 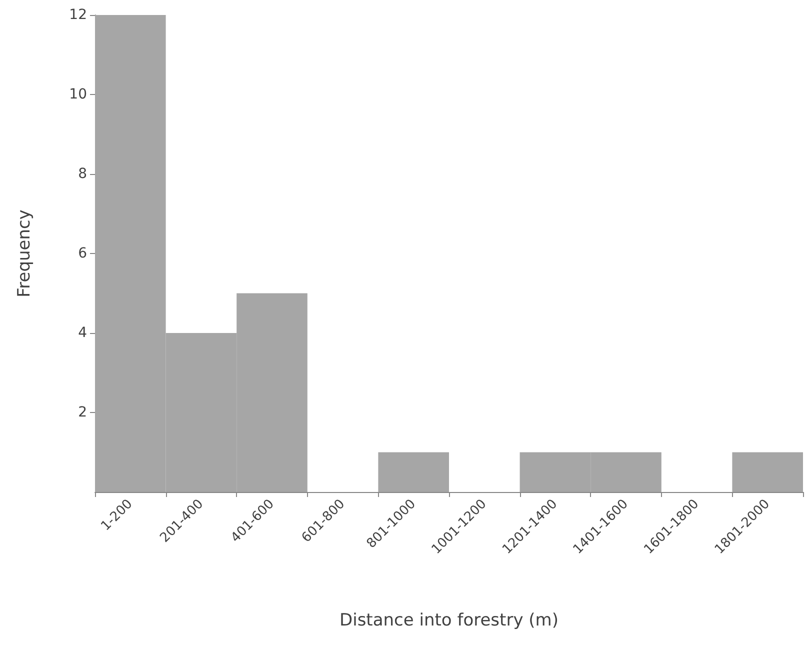 I want to click on x-axis-title: Distance into forestry (m), so click(x=449, y=620).